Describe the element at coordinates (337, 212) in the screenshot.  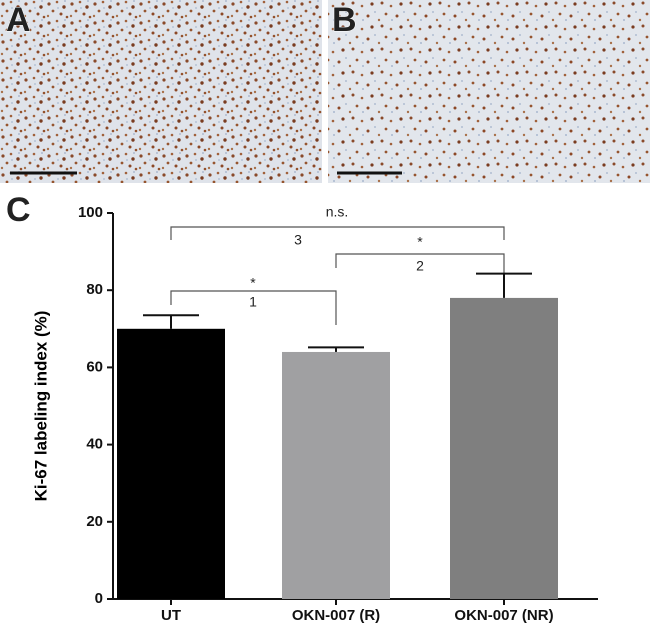
I see `significance: n.s.` at that location.